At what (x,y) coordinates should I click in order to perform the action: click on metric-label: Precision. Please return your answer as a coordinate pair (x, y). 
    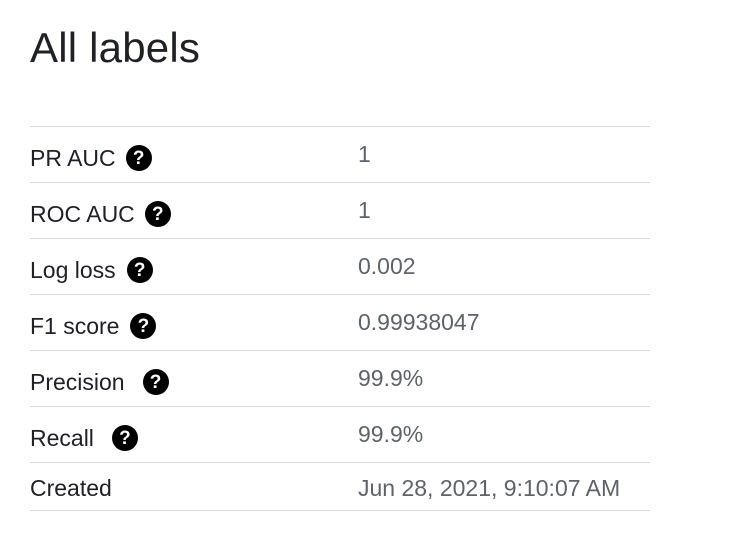
    Looking at the image, I should click on (77, 382).